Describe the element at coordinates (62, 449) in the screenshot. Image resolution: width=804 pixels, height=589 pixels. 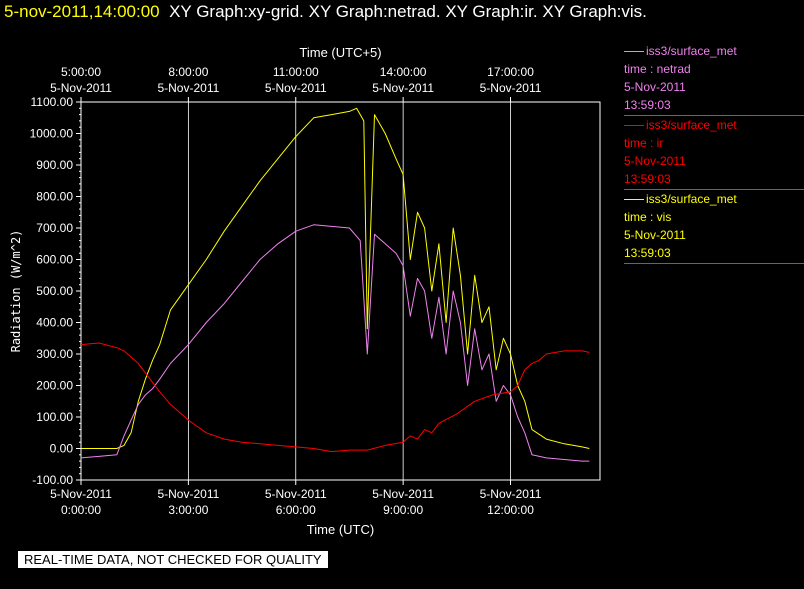
I see `y-tick-label: 0.00` at that location.